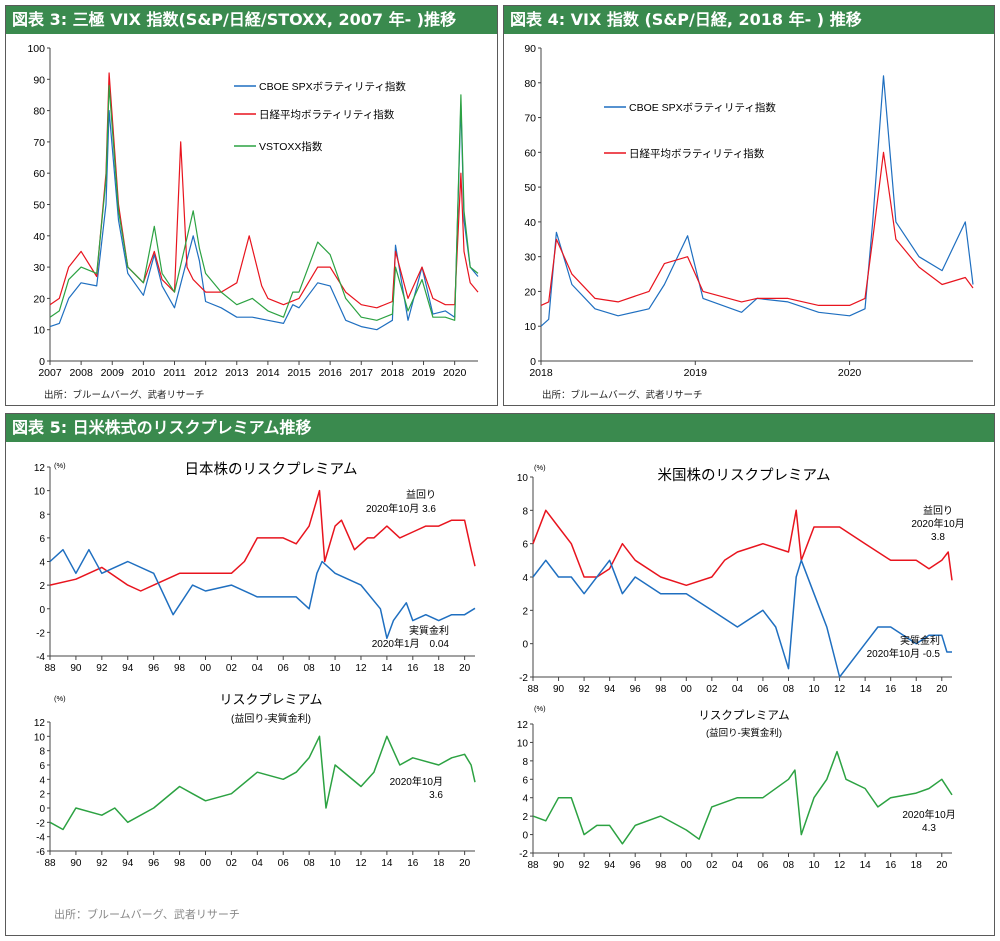 Image resolution: width=1000 pixels, height=941 pixels. Describe the element at coordinates (424, 373) in the screenshot. I see `x-tick-label: 2019` at that location.